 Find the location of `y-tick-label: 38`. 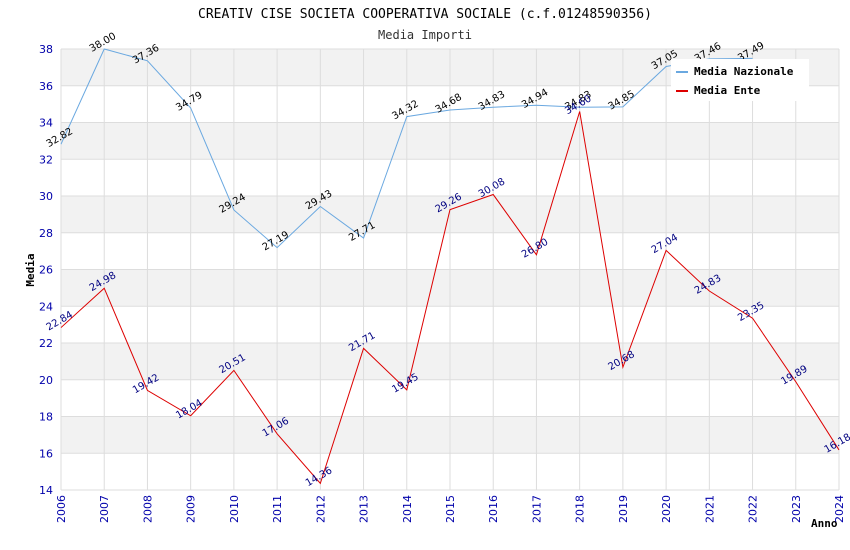

y-tick-label: 38 is located at coordinates (46, 49).